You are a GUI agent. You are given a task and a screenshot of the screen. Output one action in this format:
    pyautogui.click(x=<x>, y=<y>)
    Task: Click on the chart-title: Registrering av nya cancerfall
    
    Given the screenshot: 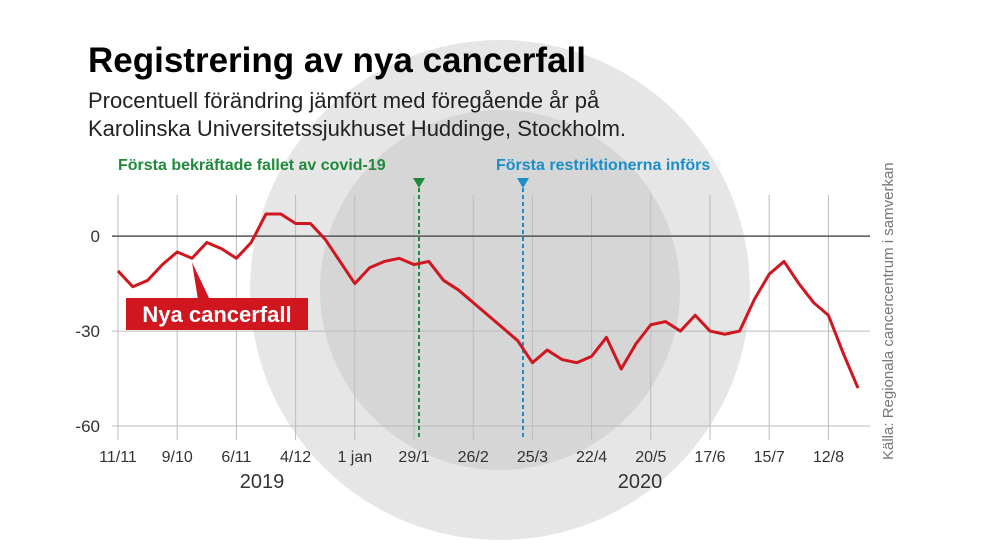 What is the action you would take?
    pyautogui.click(x=337, y=60)
    